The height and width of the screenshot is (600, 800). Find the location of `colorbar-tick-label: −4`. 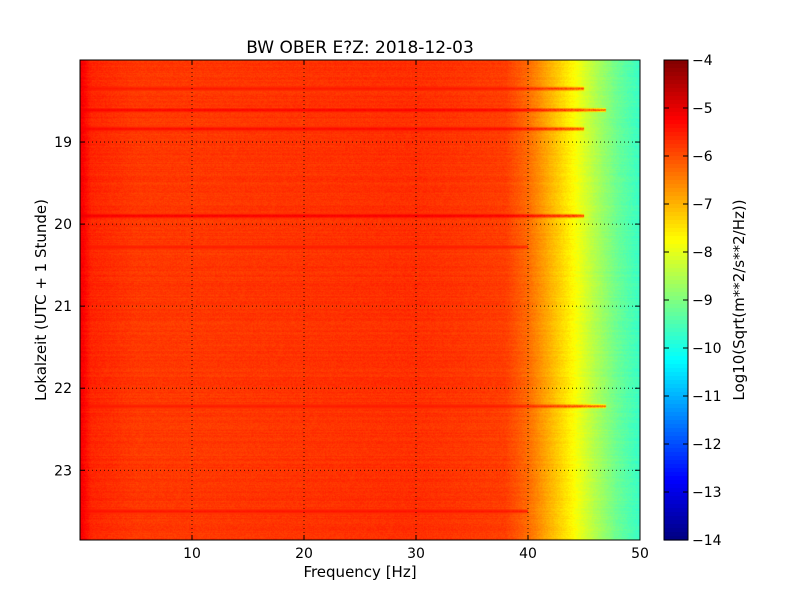

colorbar-tick-label: −4 is located at coordinates (702, 61).